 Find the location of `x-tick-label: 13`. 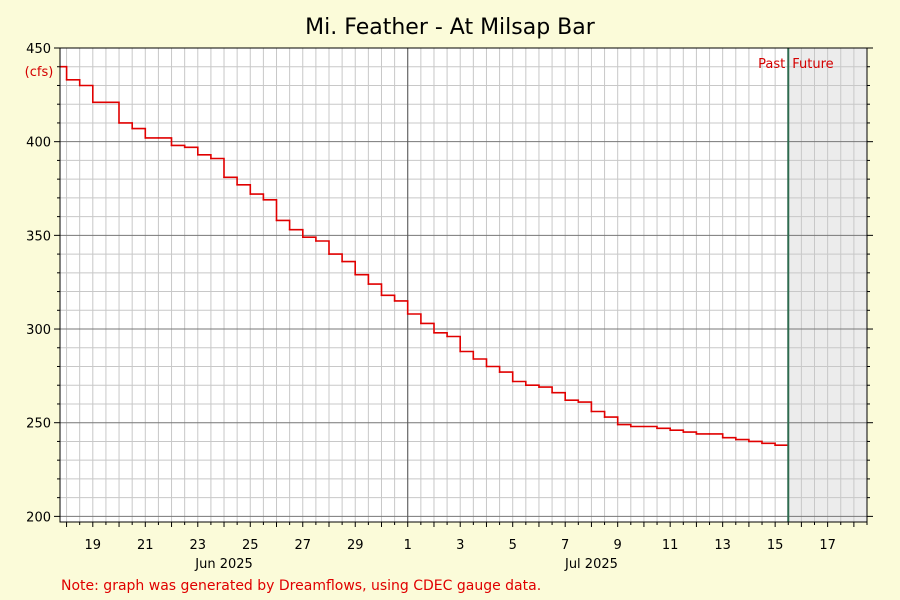

x-tick-label: 13 is located at coordinates (722, 545).